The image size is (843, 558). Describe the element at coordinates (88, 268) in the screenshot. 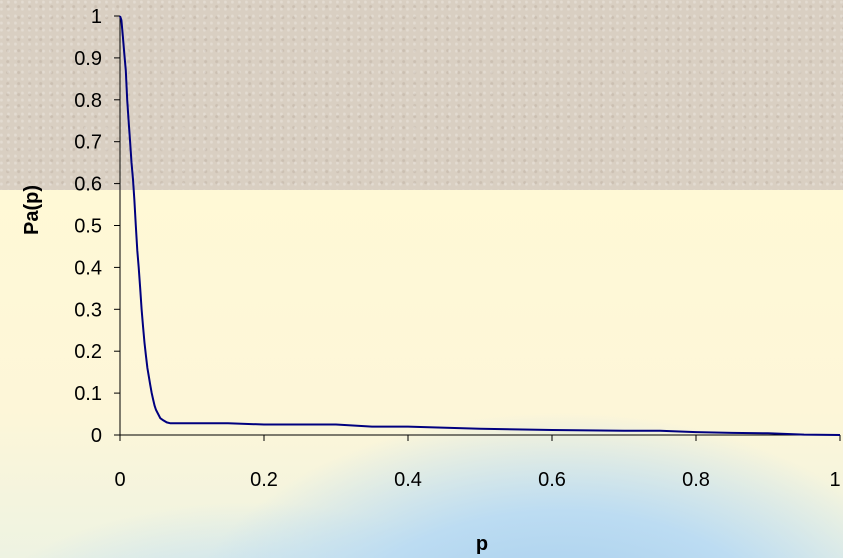

I see `y-tick-label: 0.4` at that location.